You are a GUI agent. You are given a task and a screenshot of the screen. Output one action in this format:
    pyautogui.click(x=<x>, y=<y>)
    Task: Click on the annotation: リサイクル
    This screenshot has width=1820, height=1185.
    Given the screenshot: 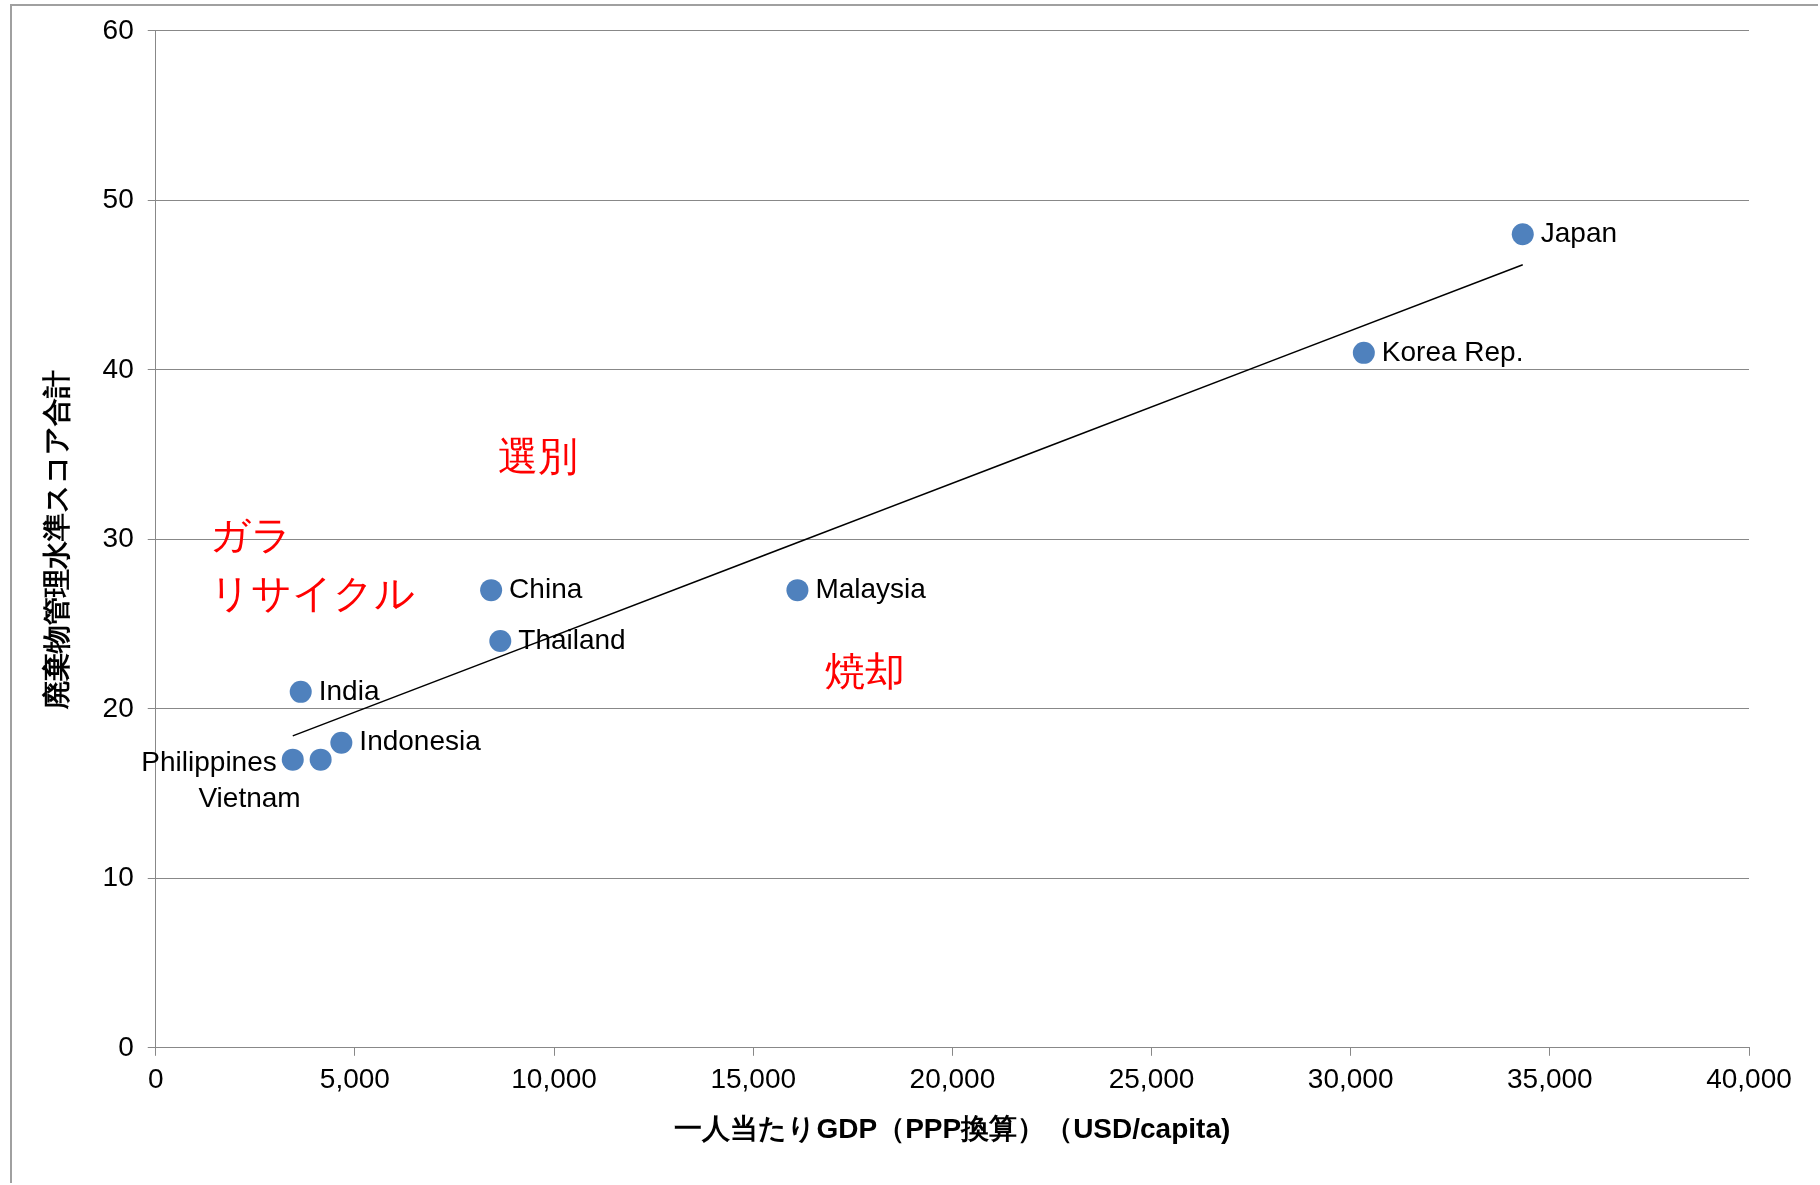 What is the action you would take?
    pyautogui.click(x=312, y=593)
    